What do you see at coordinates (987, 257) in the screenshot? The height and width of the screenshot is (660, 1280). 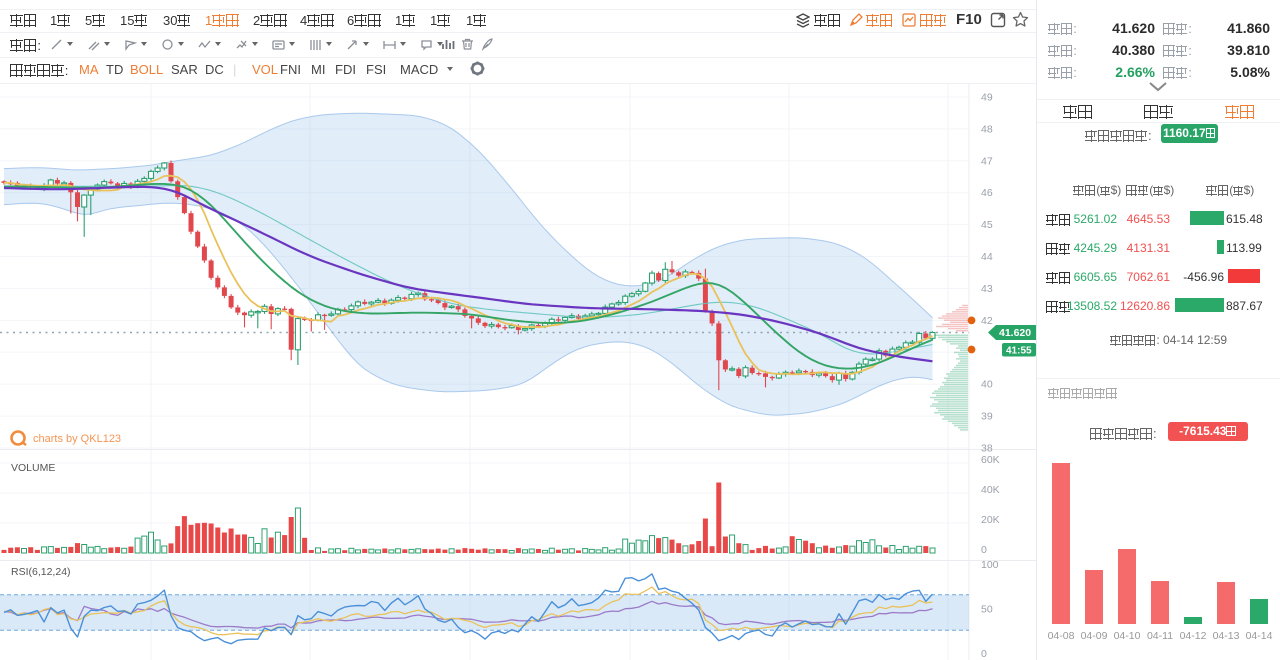 I see `svg-text: 44` at bounding box center [987, 257].